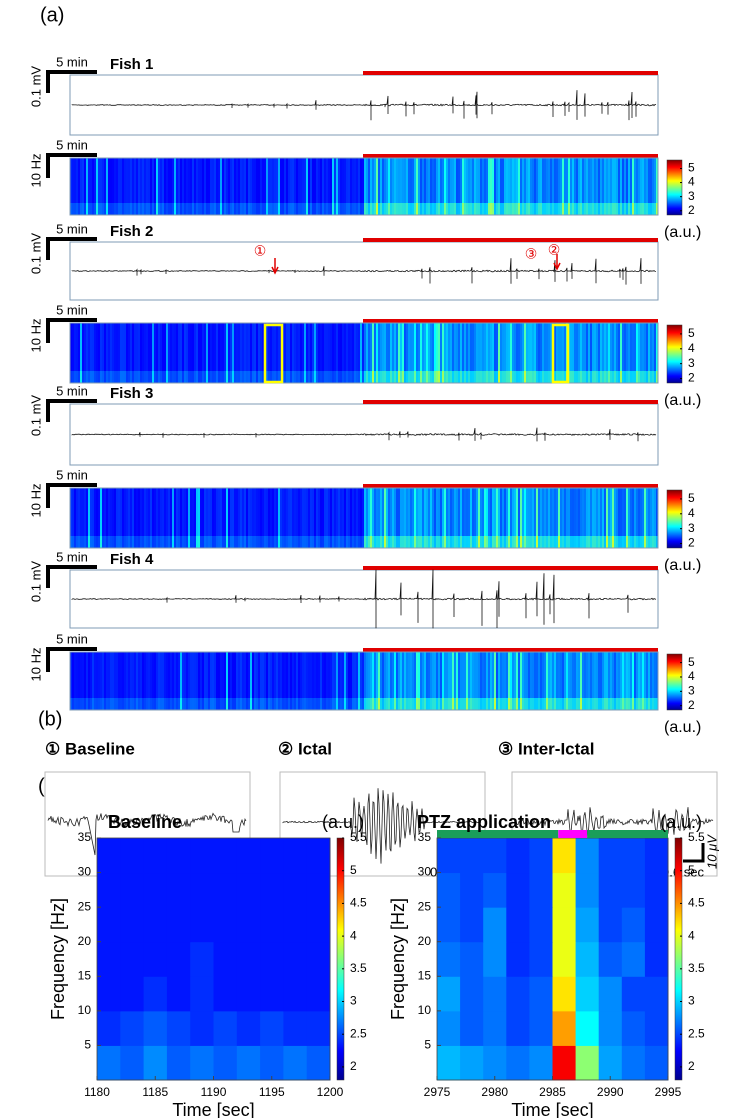  I want to click on y-tick-label: 5, so click(427, 1045).